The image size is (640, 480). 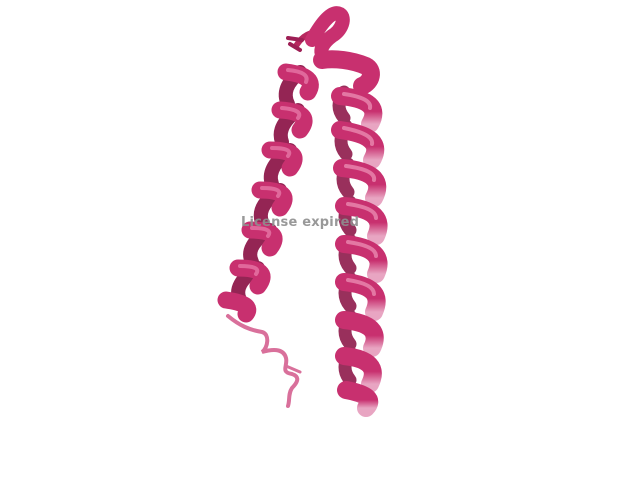 What do you see at coordinates (333, 50) in the screenshot?
I see `top-loop` at bounding box center [333, 50].